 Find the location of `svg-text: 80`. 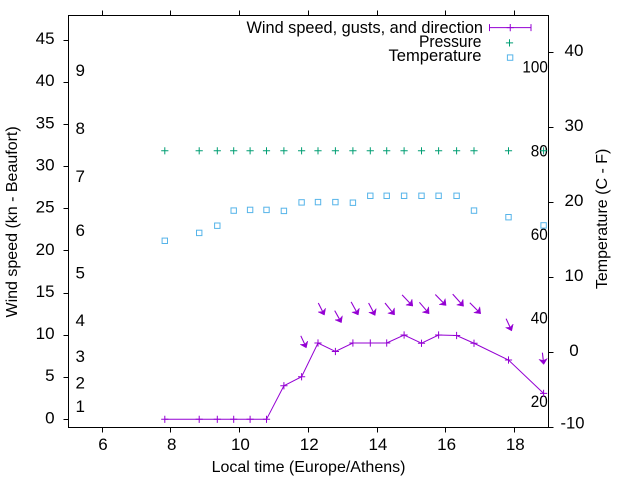

svg-text: 80 is located at coordinates (539, 151).